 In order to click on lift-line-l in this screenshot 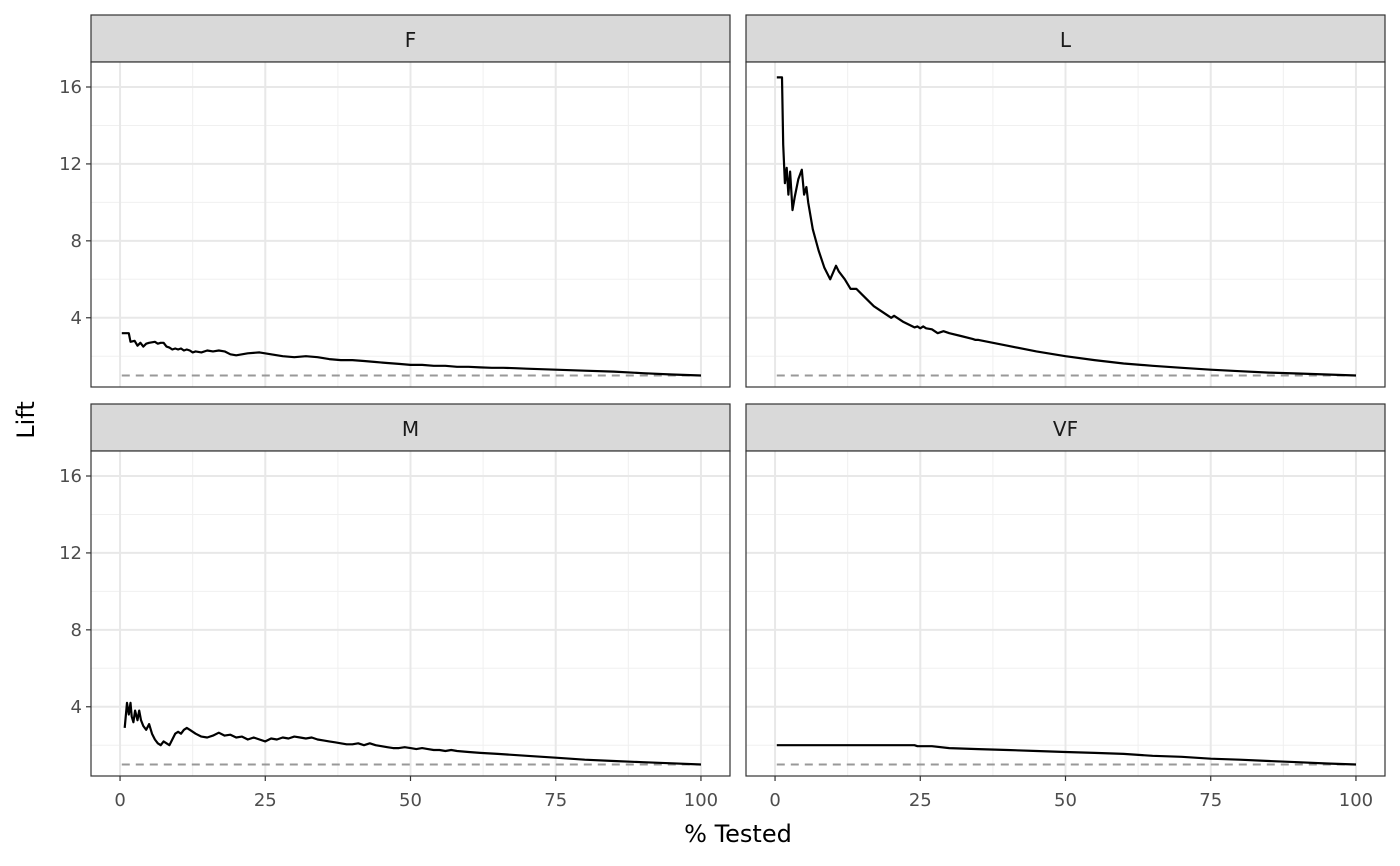, I will do `click(1066, 226)`.